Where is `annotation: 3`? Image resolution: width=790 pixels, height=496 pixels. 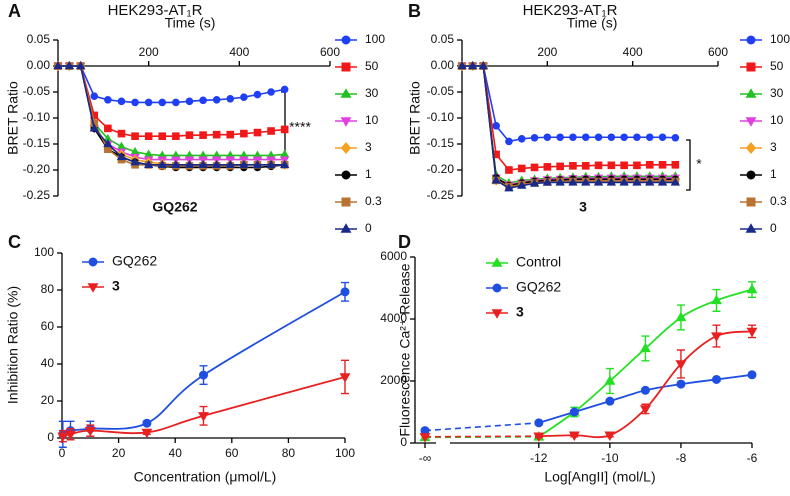 annotation: 3 is located at coordinates (583, 207).